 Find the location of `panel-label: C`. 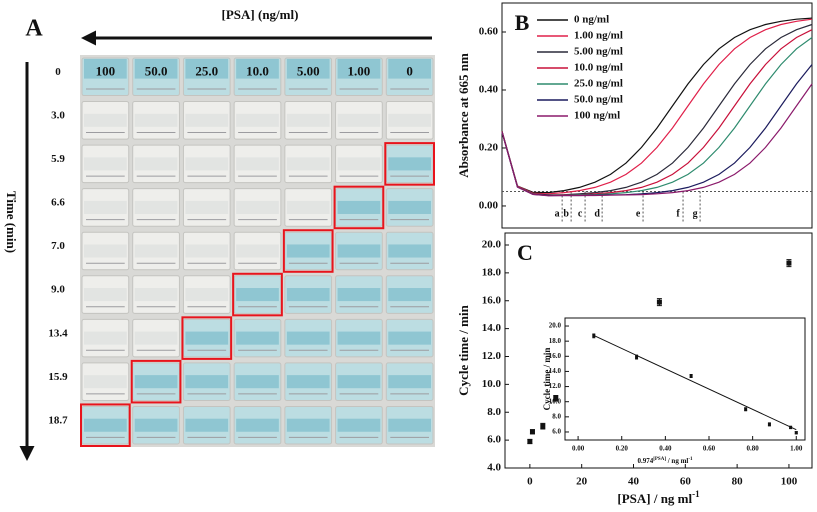

panel-label: C is located at coordinates (525, 252).